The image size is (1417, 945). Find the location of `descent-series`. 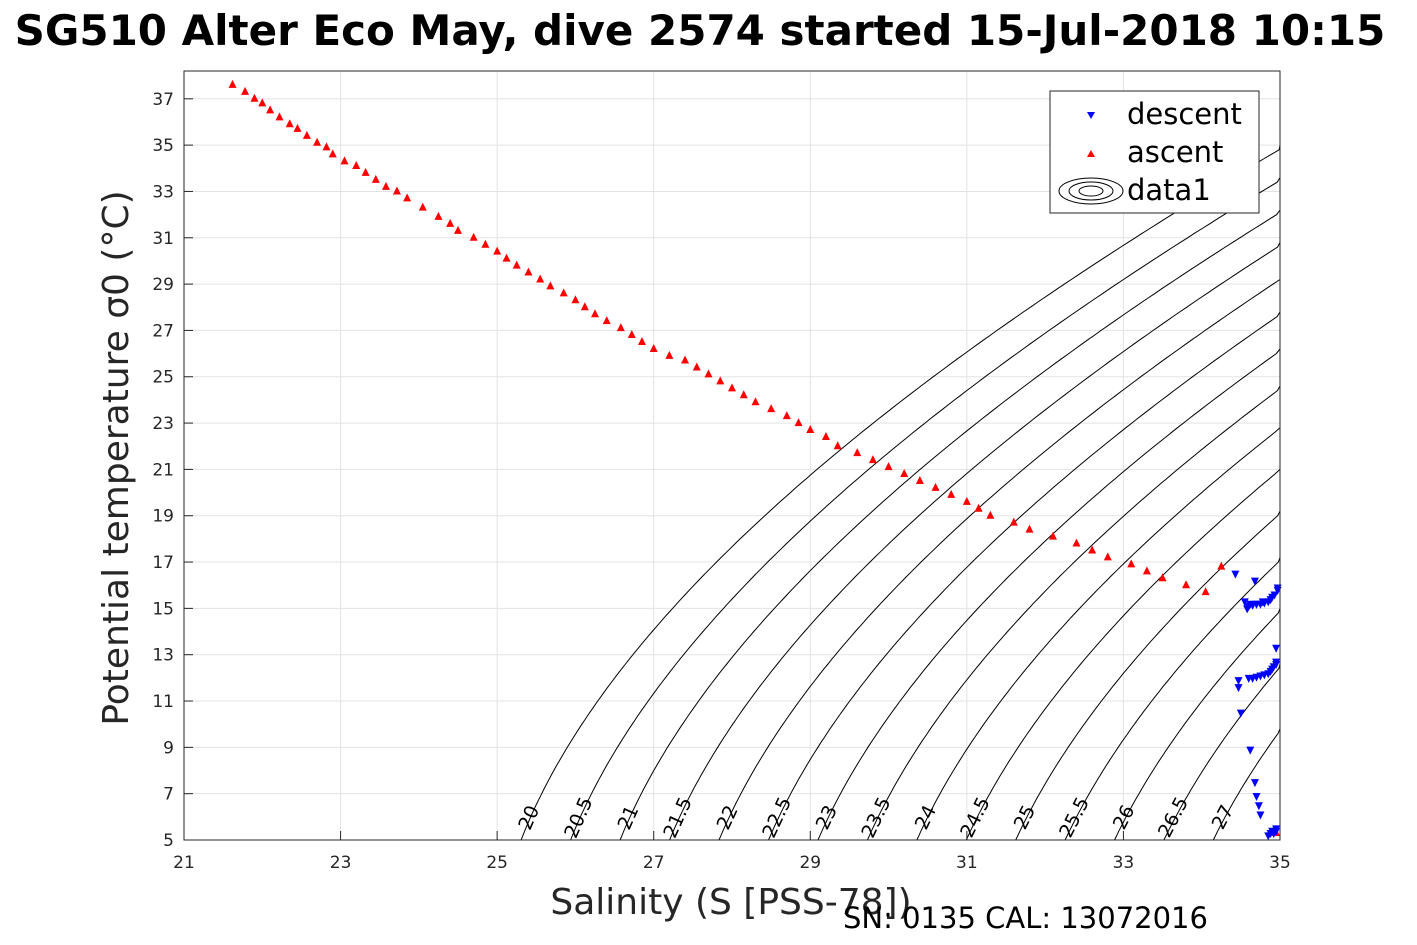

descent-series is located at coordinates (1256, 705).